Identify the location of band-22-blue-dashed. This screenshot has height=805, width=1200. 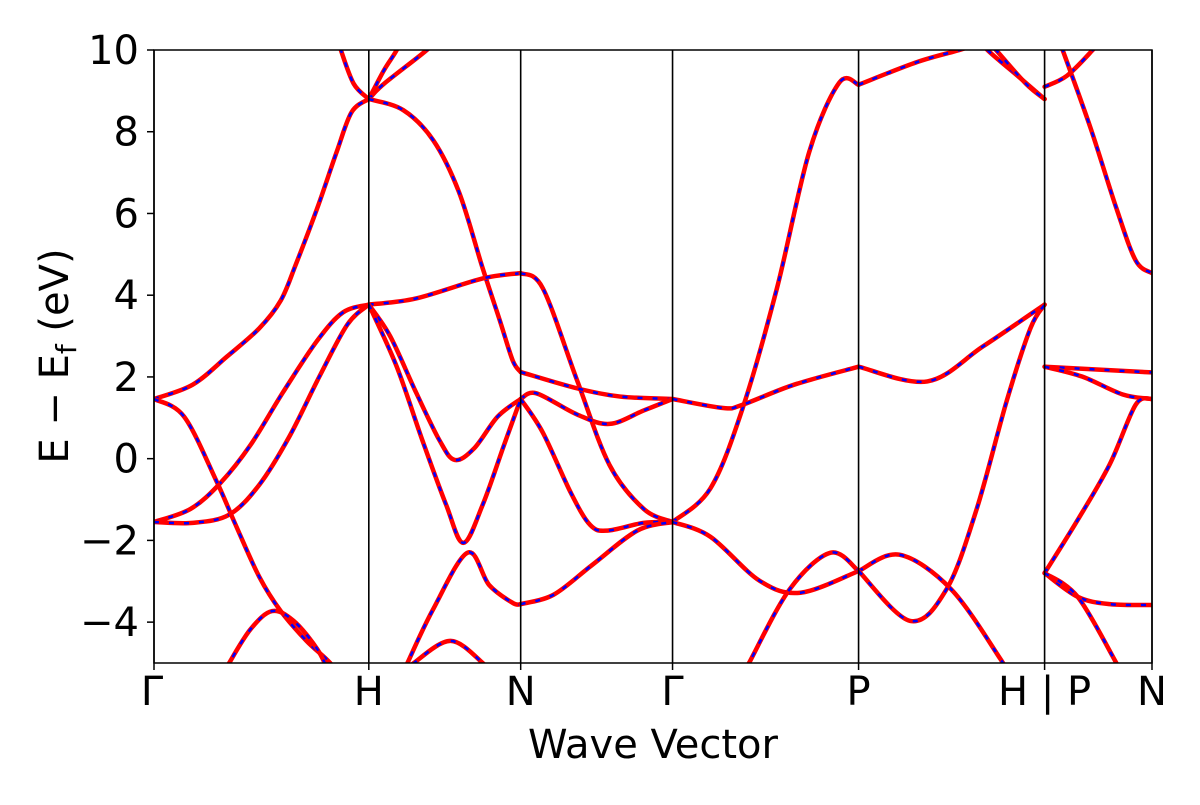
(803, 607).